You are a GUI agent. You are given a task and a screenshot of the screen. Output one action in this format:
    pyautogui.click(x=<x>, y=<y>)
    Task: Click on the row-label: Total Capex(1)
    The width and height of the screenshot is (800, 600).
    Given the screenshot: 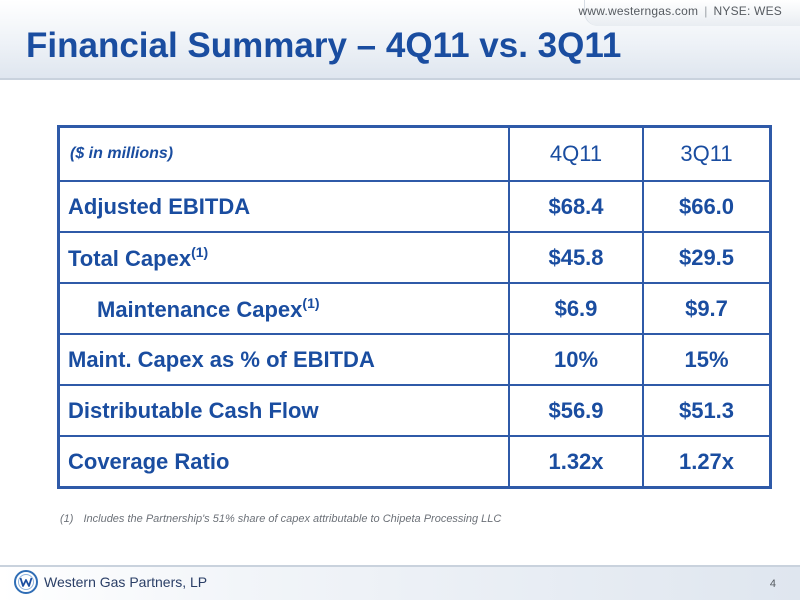 What is the action you would take?
    pyautogui.click(x=283, y=257)
    